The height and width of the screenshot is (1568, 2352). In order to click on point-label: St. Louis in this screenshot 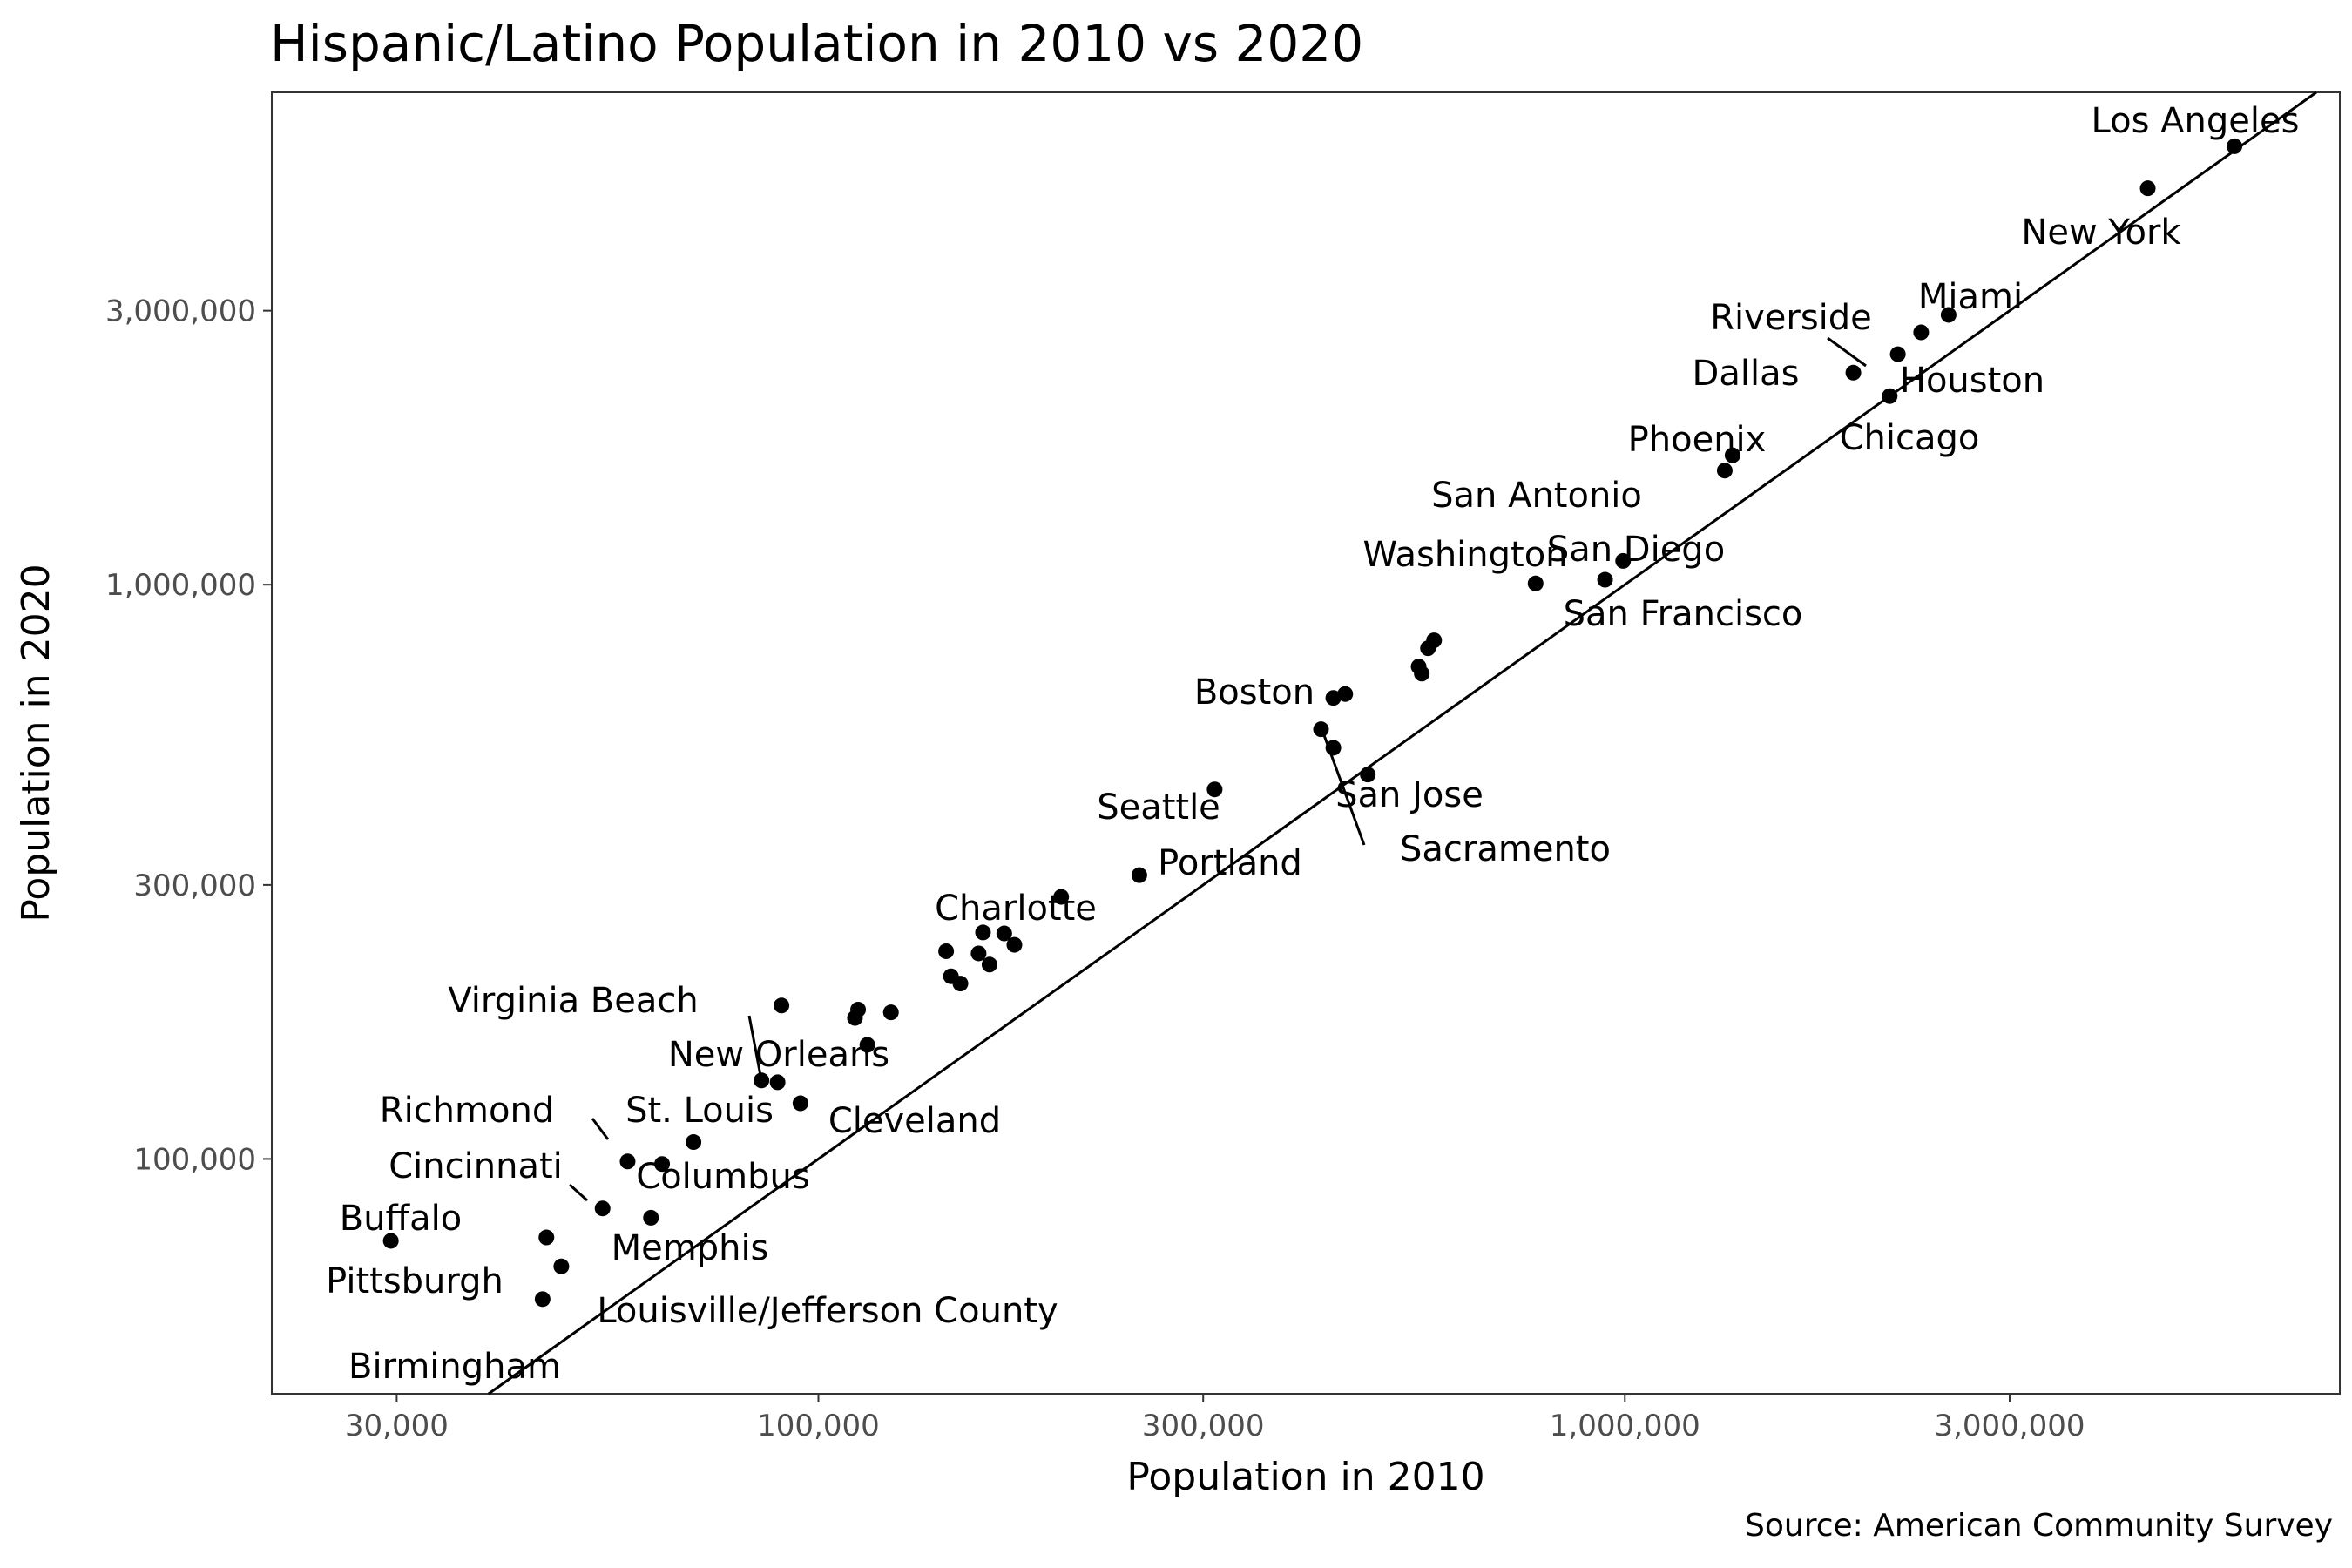, I will do `click(699, 1111)`.